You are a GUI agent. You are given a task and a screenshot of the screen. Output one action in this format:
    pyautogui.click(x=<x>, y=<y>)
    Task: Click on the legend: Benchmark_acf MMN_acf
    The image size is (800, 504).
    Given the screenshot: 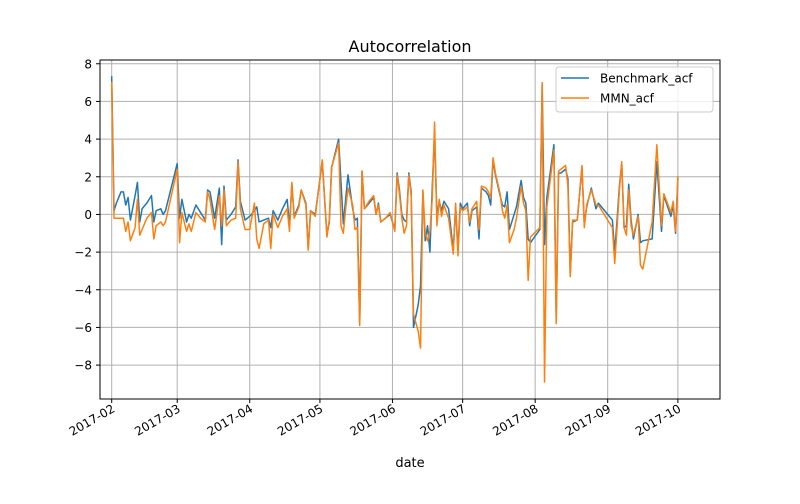 What is the action you would take?
    pyautogui.click(x=634, y=89)
    